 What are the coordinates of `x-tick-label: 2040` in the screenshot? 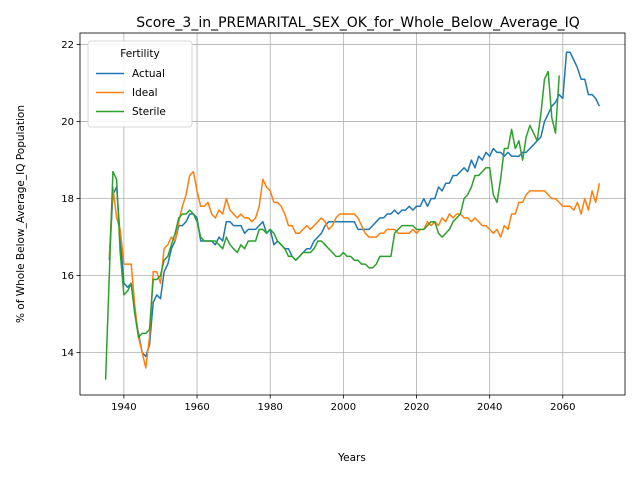 It's located at (489, 407).